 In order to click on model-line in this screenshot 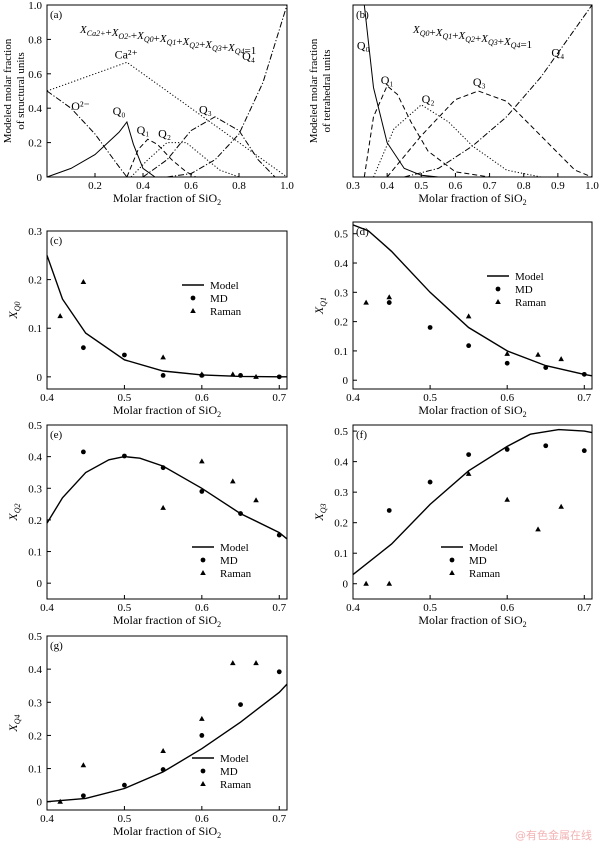, I will do `click(472, 300)`.